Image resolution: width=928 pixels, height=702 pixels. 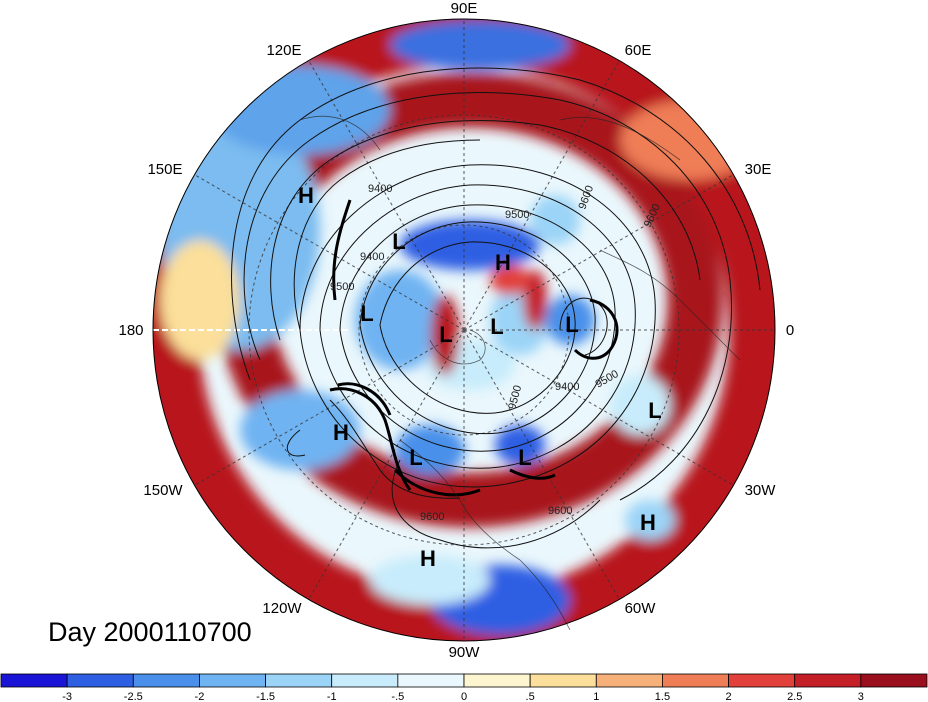 I want to click on lon-label-150w: 150W, so click(x=163, y=490).